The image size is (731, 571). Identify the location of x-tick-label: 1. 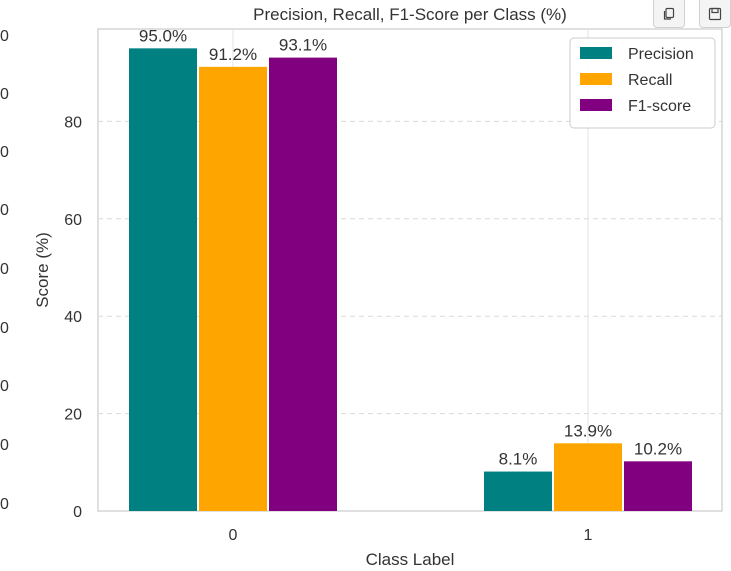
(588, 535).